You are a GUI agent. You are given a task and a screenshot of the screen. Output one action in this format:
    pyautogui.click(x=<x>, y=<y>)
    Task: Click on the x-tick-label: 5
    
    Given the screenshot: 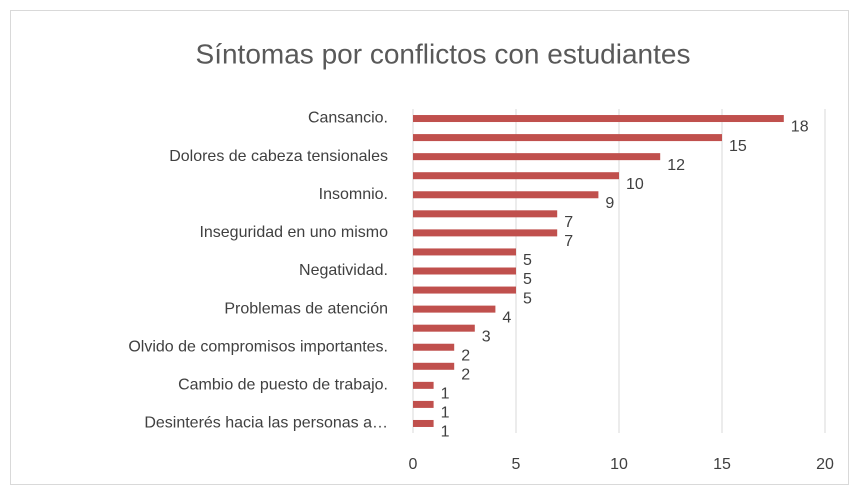 What is the action you would take?
    pyautogui.click(x=516, y=464)
    